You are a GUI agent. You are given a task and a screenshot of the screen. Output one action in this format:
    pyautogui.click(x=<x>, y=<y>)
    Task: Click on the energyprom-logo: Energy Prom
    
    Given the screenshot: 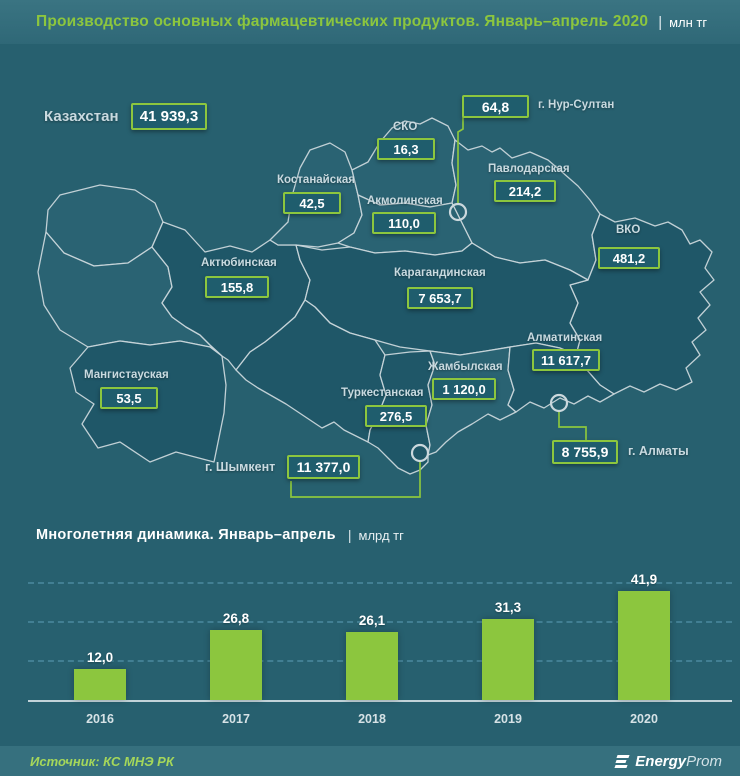 What is the action you would take?
    pyautogui.click(x=668, y=761)
    